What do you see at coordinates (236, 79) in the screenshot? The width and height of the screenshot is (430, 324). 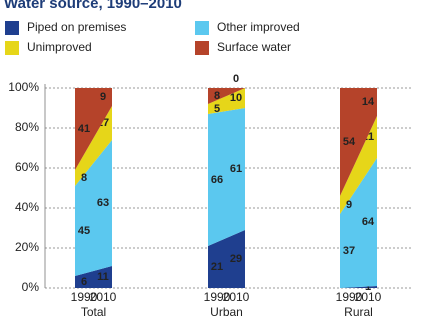 I see `value-label: 0` at bounding box center [236, 79].